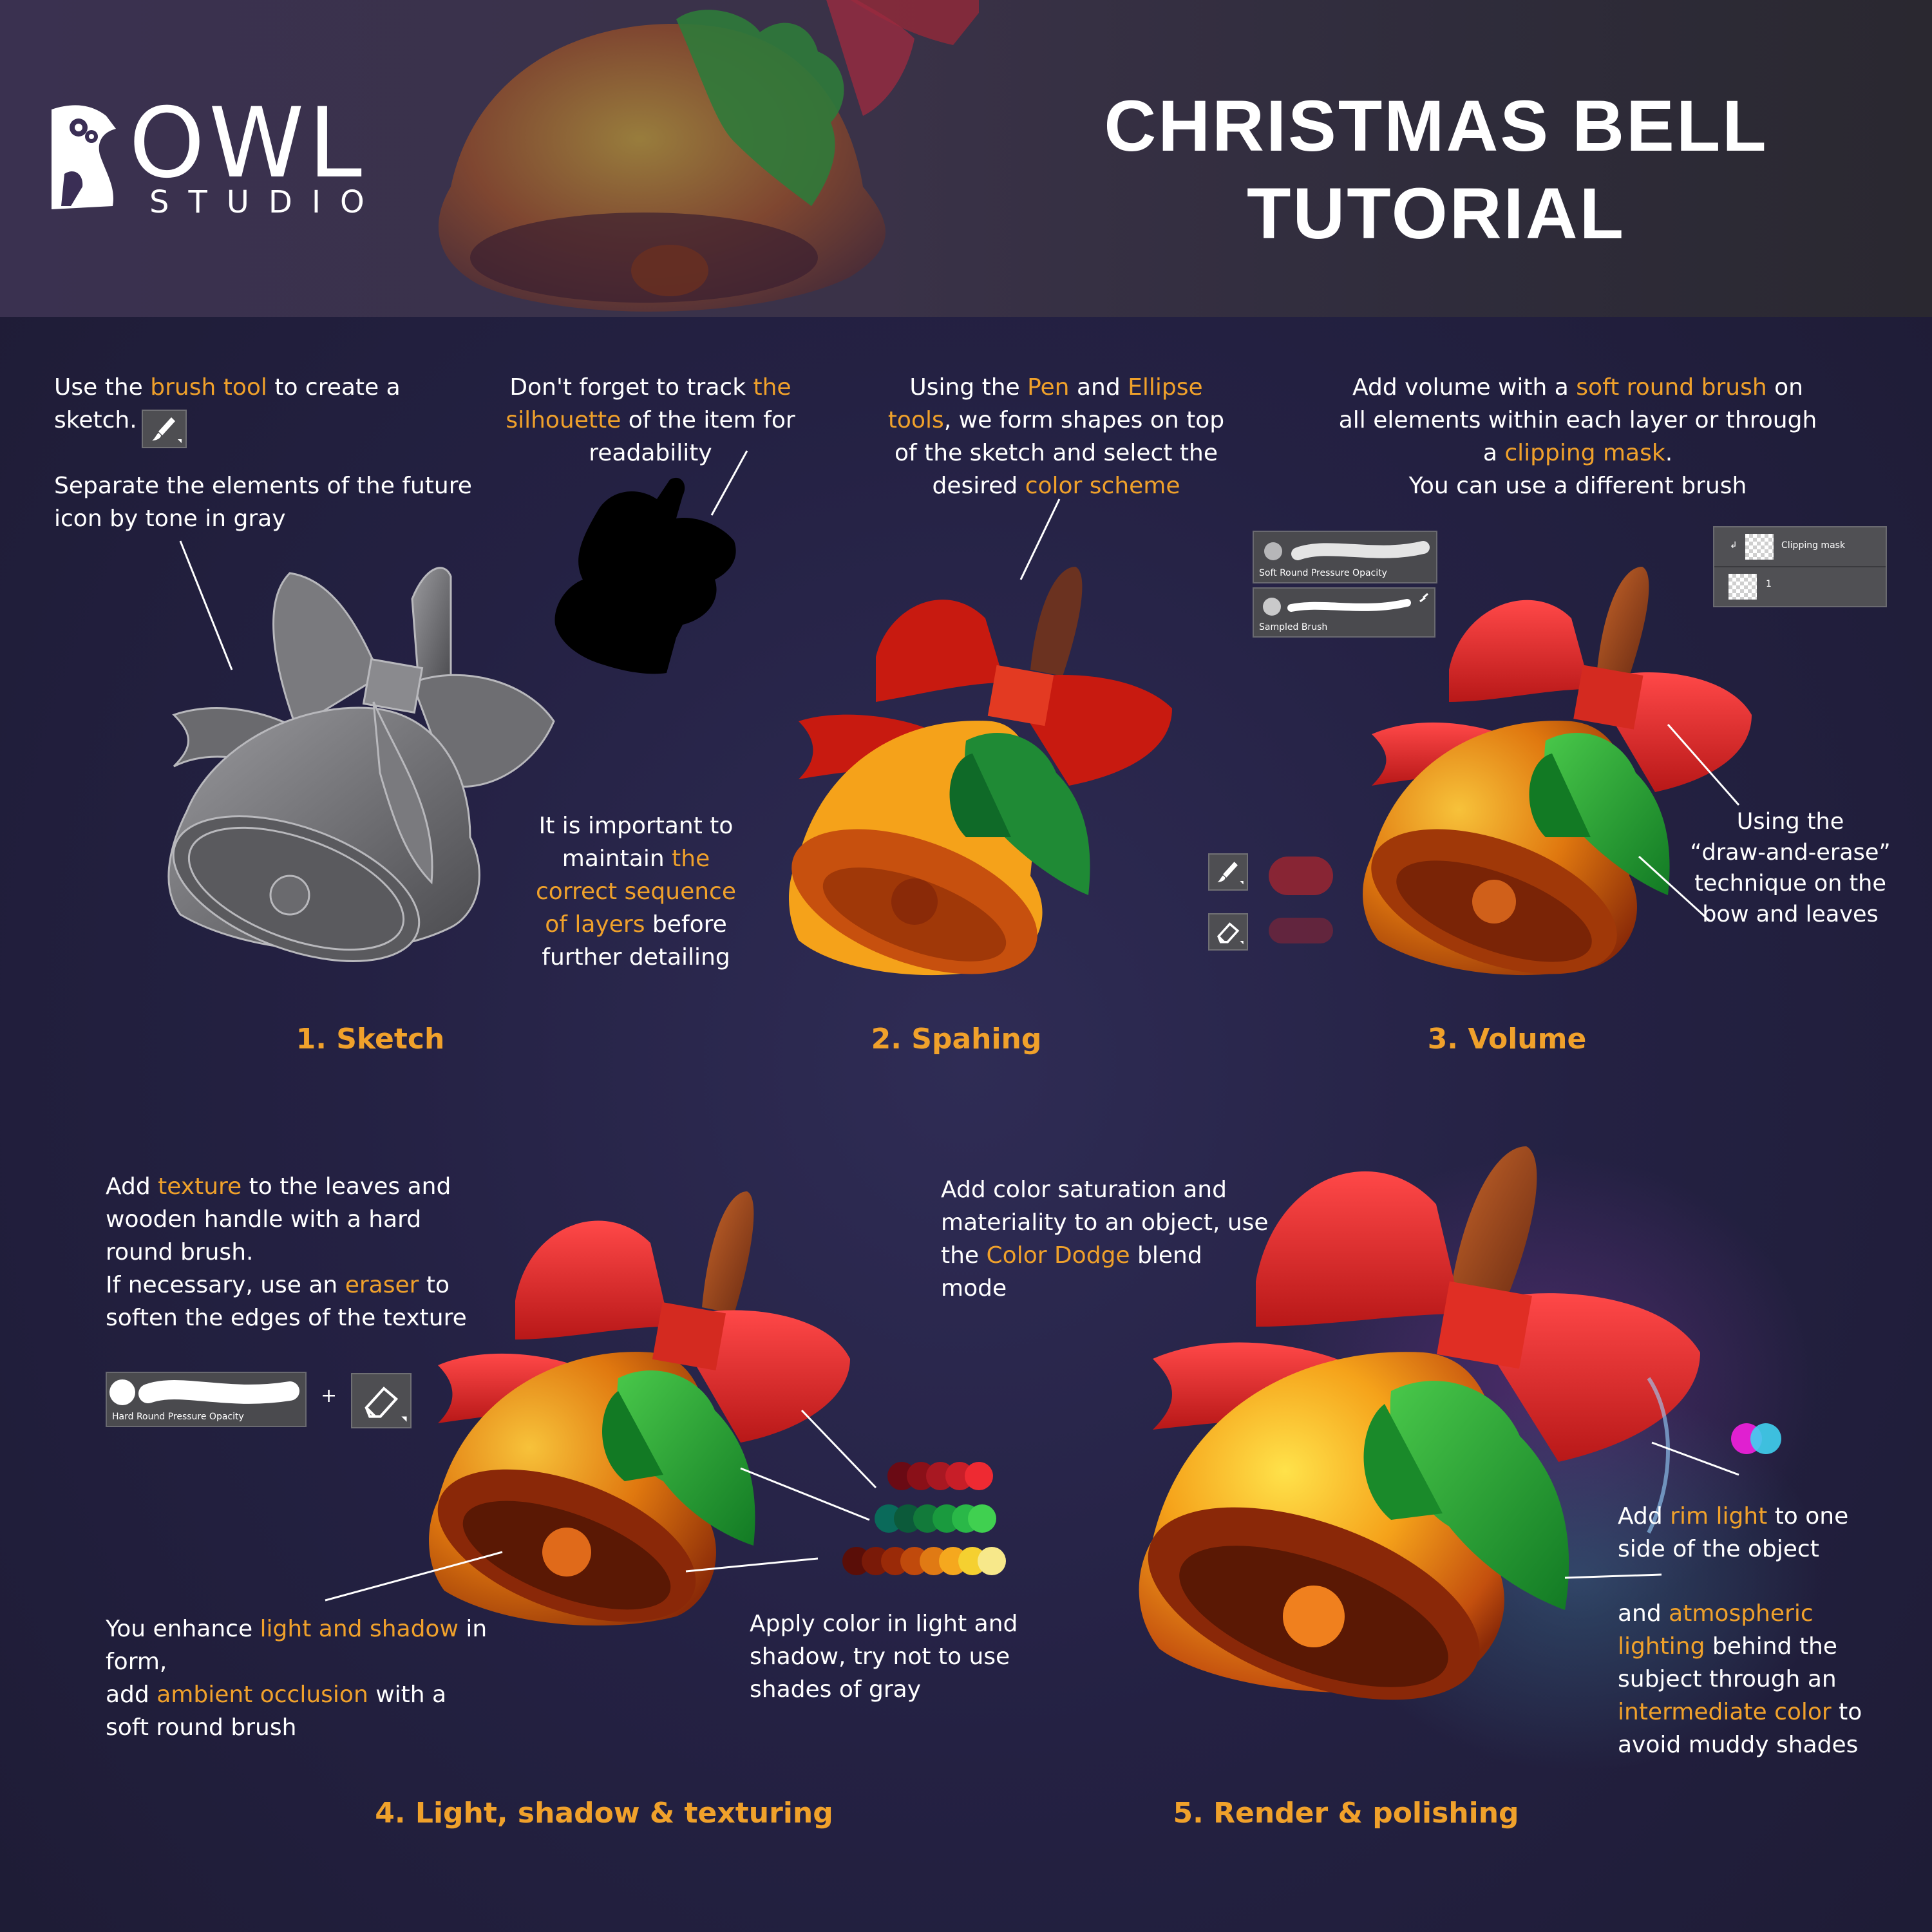 This screenshot has height=1932, width=1932. What do you see at coordinates (1558, 772) in the screenshot?
I see `volume-bell-illustration` at bounding box center [1558, 772].